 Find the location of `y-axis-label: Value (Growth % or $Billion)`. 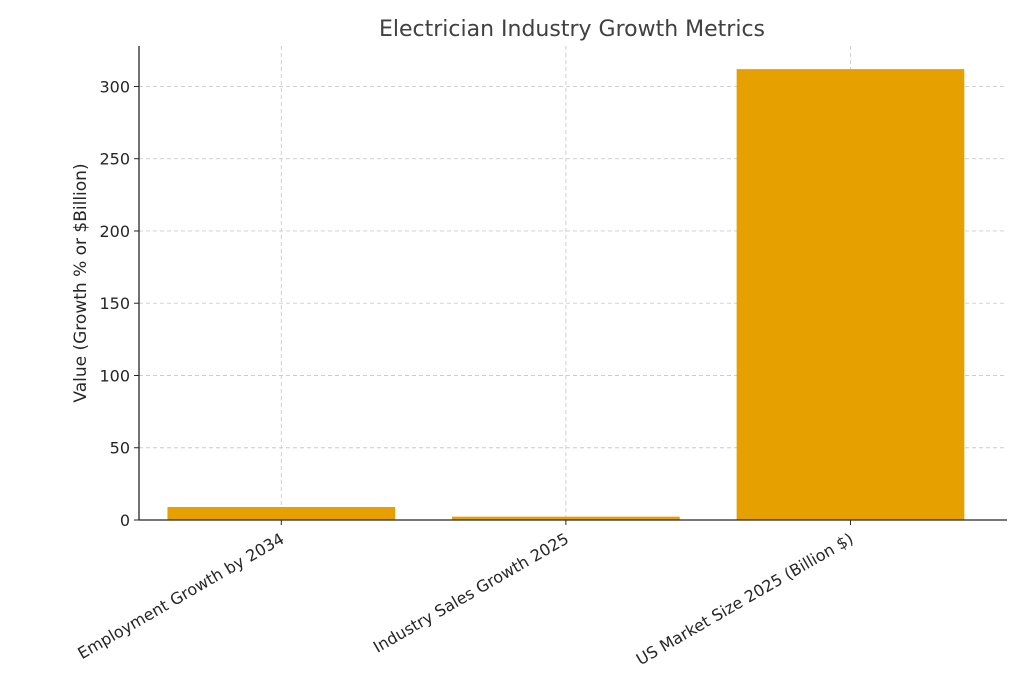

y-axis-label: Value (Growth % or $Billion) is located at coordinates (81, 282).